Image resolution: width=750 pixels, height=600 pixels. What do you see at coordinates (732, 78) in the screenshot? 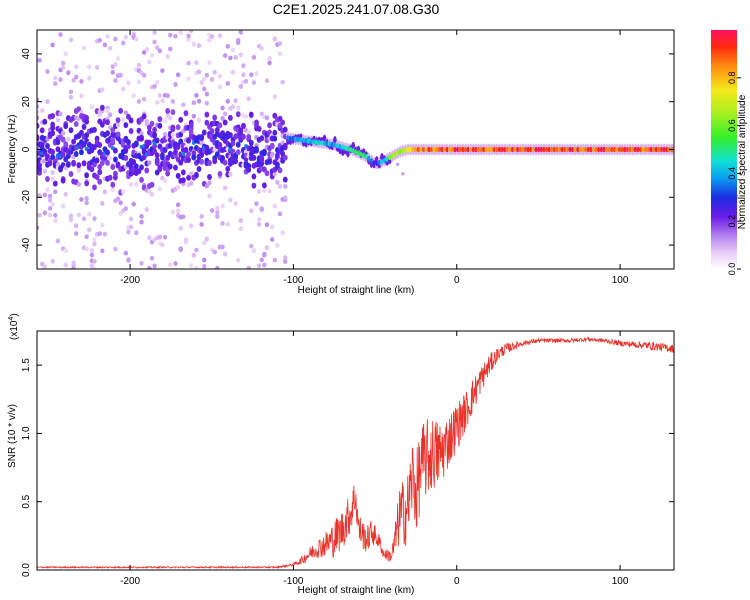
I see `colorbar-tick-label: 0.8` at bounding box center [732, 78].